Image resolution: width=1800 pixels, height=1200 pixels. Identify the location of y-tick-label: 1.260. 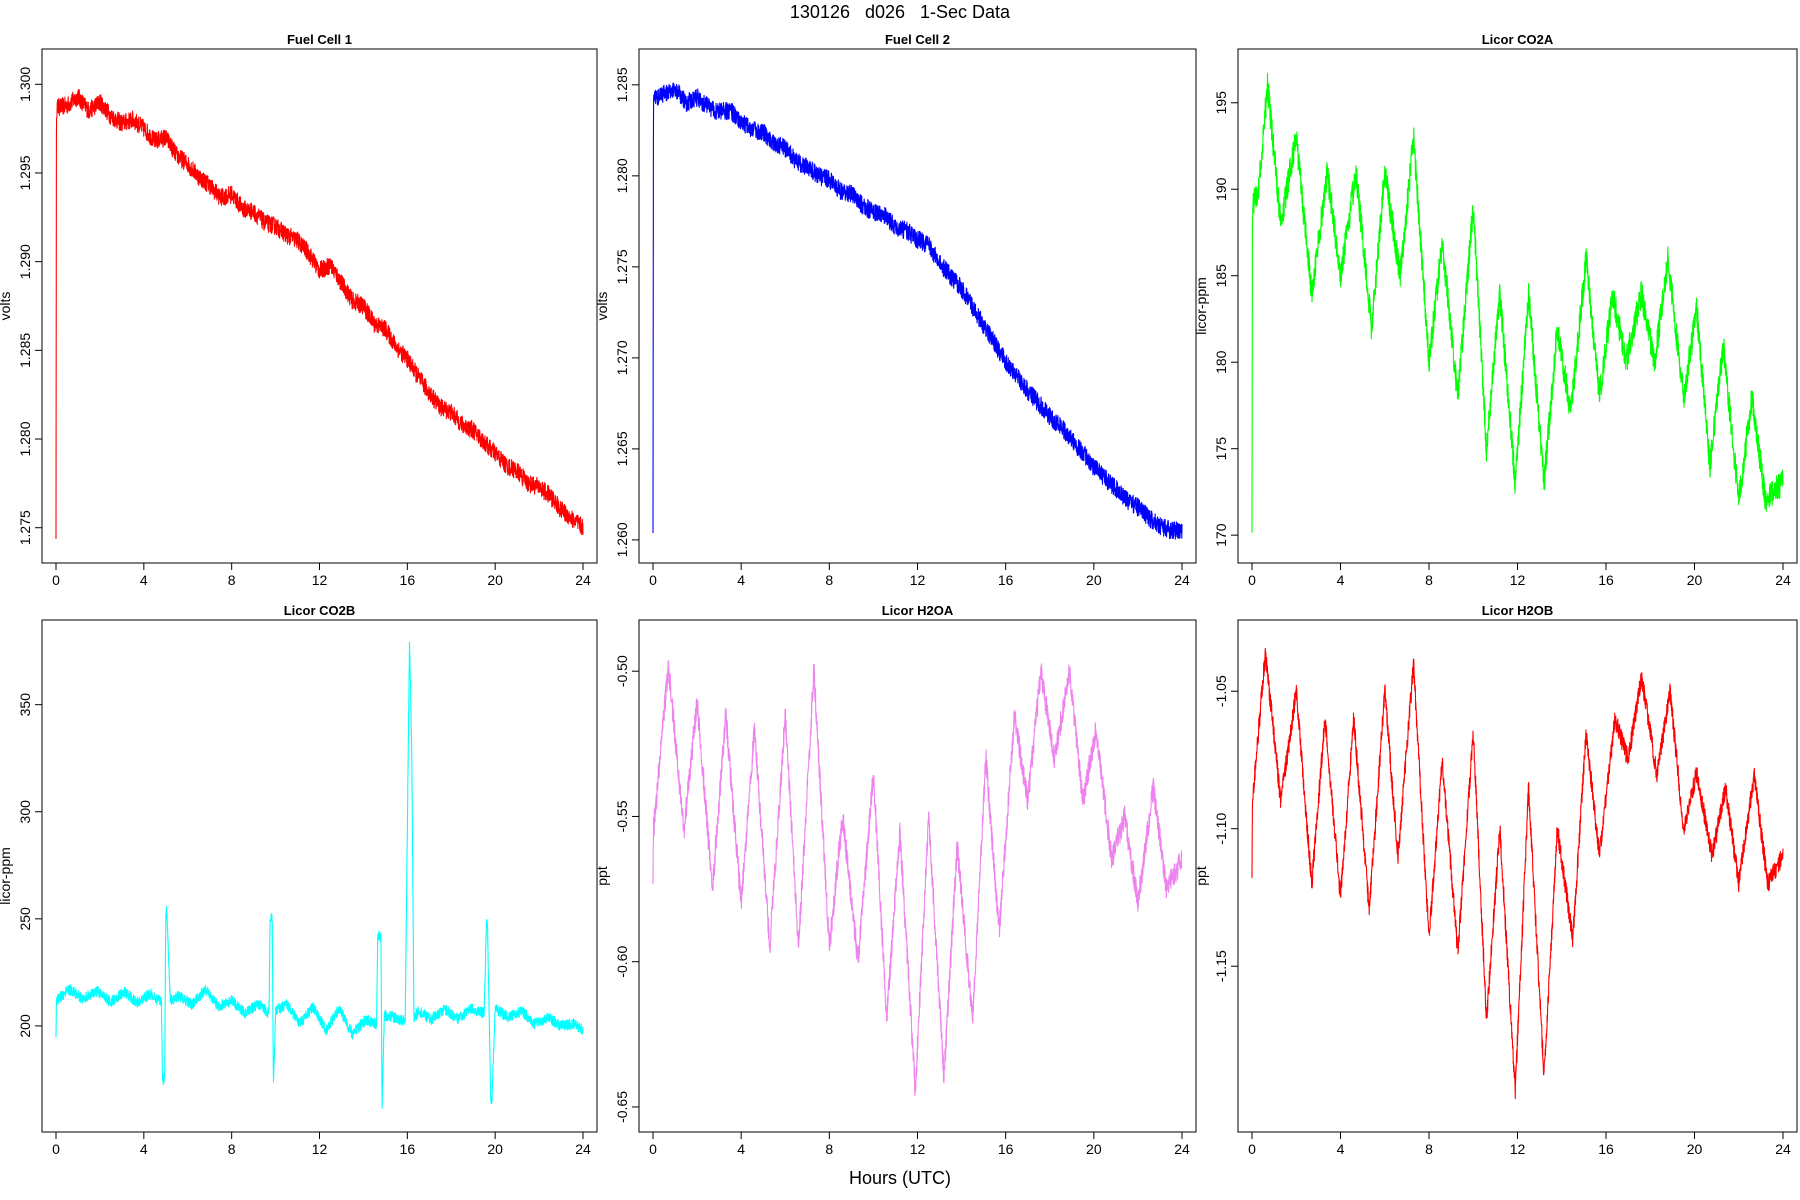
(622, 539).